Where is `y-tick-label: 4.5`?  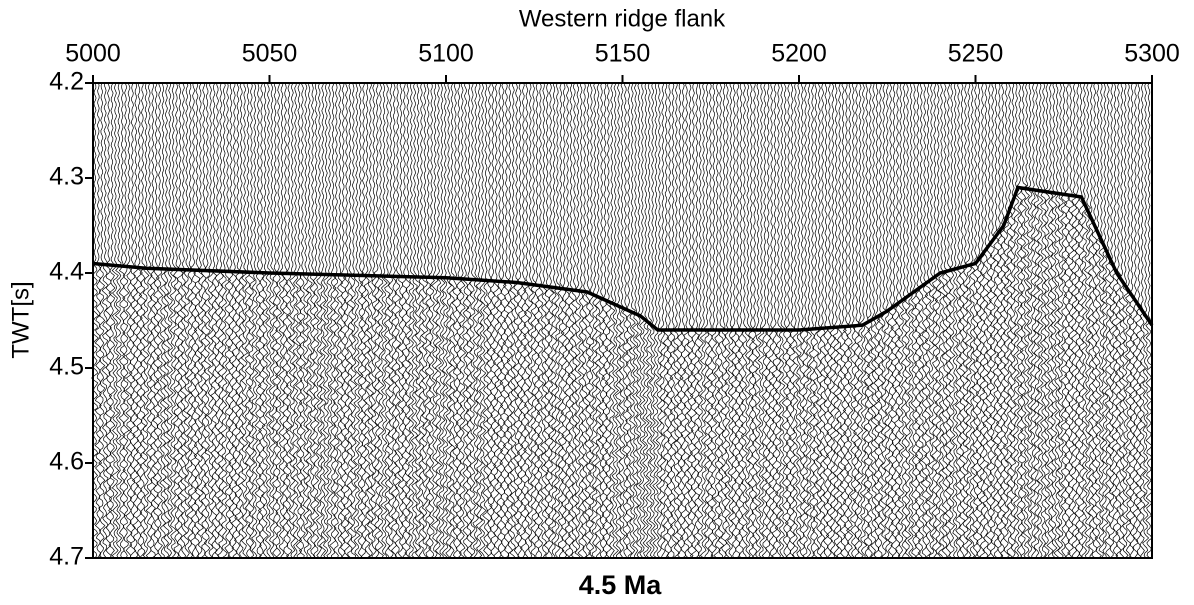
y-tick-label: 4.5 is located at coordinates (66, 367).